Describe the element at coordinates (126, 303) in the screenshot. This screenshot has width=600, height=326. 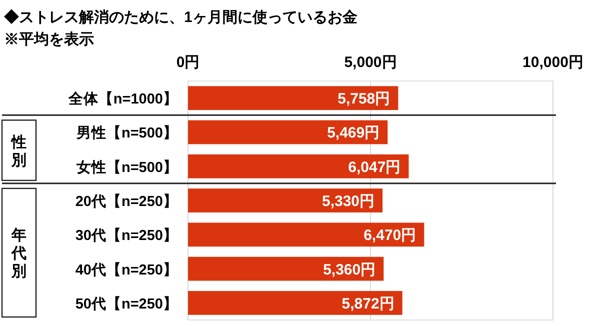
I see `y-tick-label: 50代【n=250】` at that location.